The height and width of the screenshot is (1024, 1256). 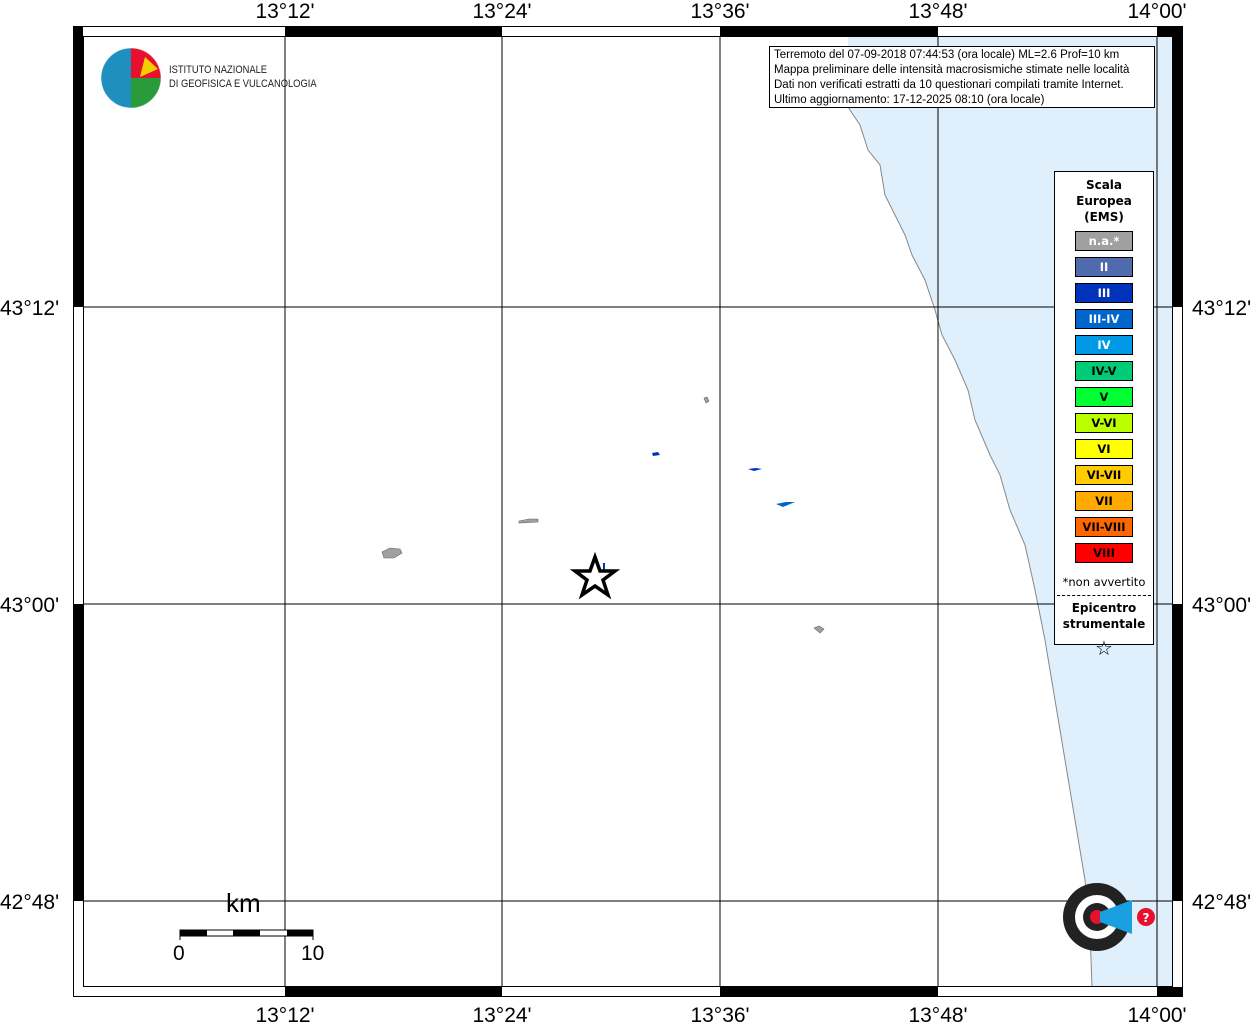 What do you see at coordinates (1221, 308) in the screenshot?
I see `lat-tick-right: 43°12'` at bounding box center [1221, 308].